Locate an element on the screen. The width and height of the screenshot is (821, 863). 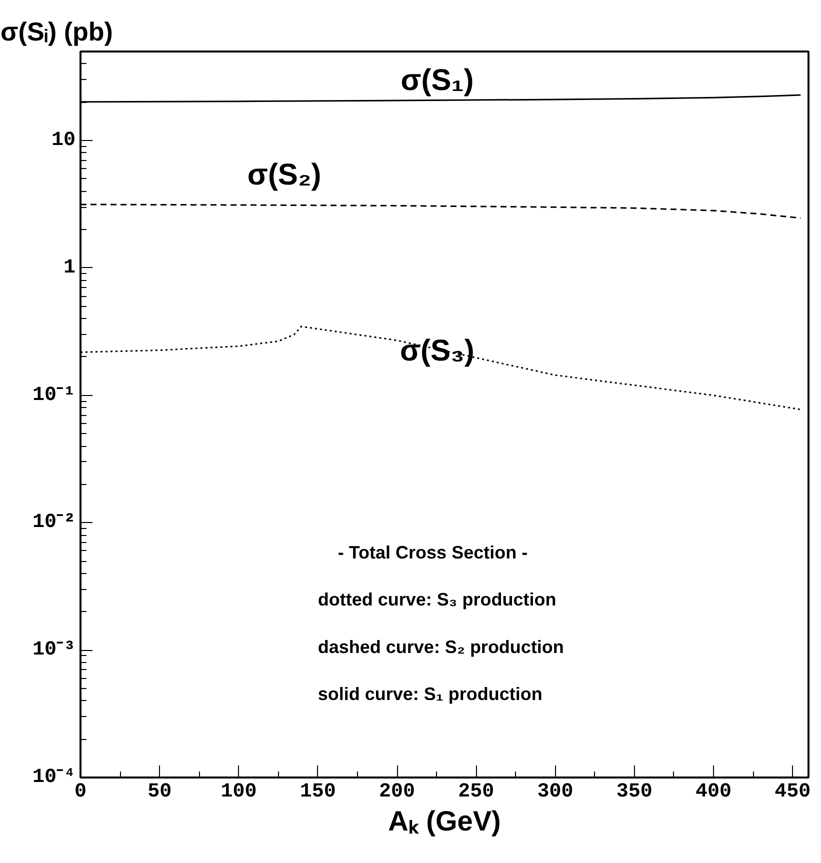
annotation: dashed curve: S₂ production is located at coordinates (441, 646).